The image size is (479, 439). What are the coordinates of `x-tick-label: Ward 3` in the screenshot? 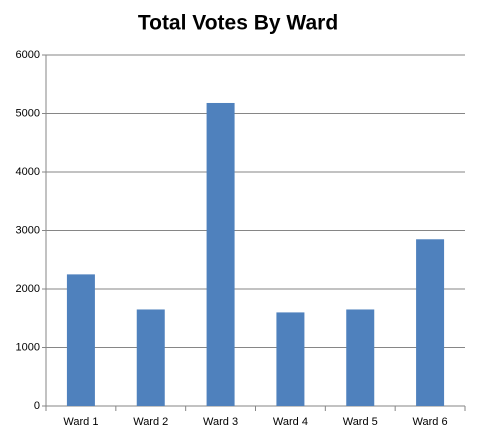 It's located at (220, 422).